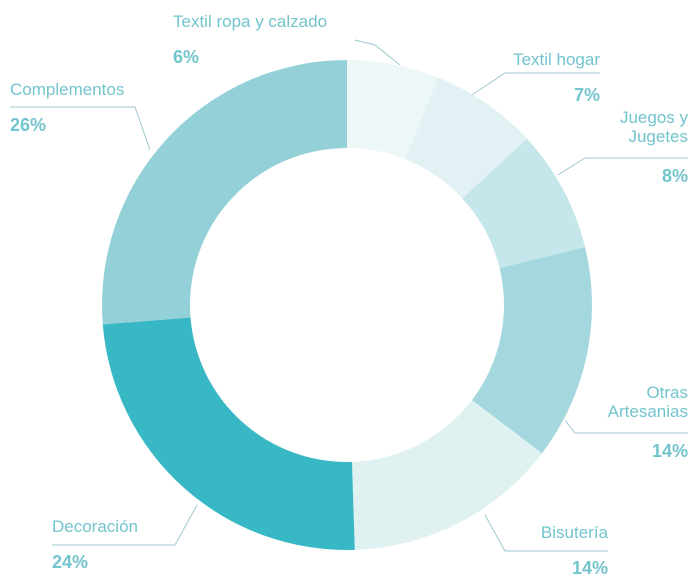 This screenshot has width=694, height=580. Describe the element at coordinates (556, 59) in the screenshot. I see `category-label: Textil hogar` at that location.